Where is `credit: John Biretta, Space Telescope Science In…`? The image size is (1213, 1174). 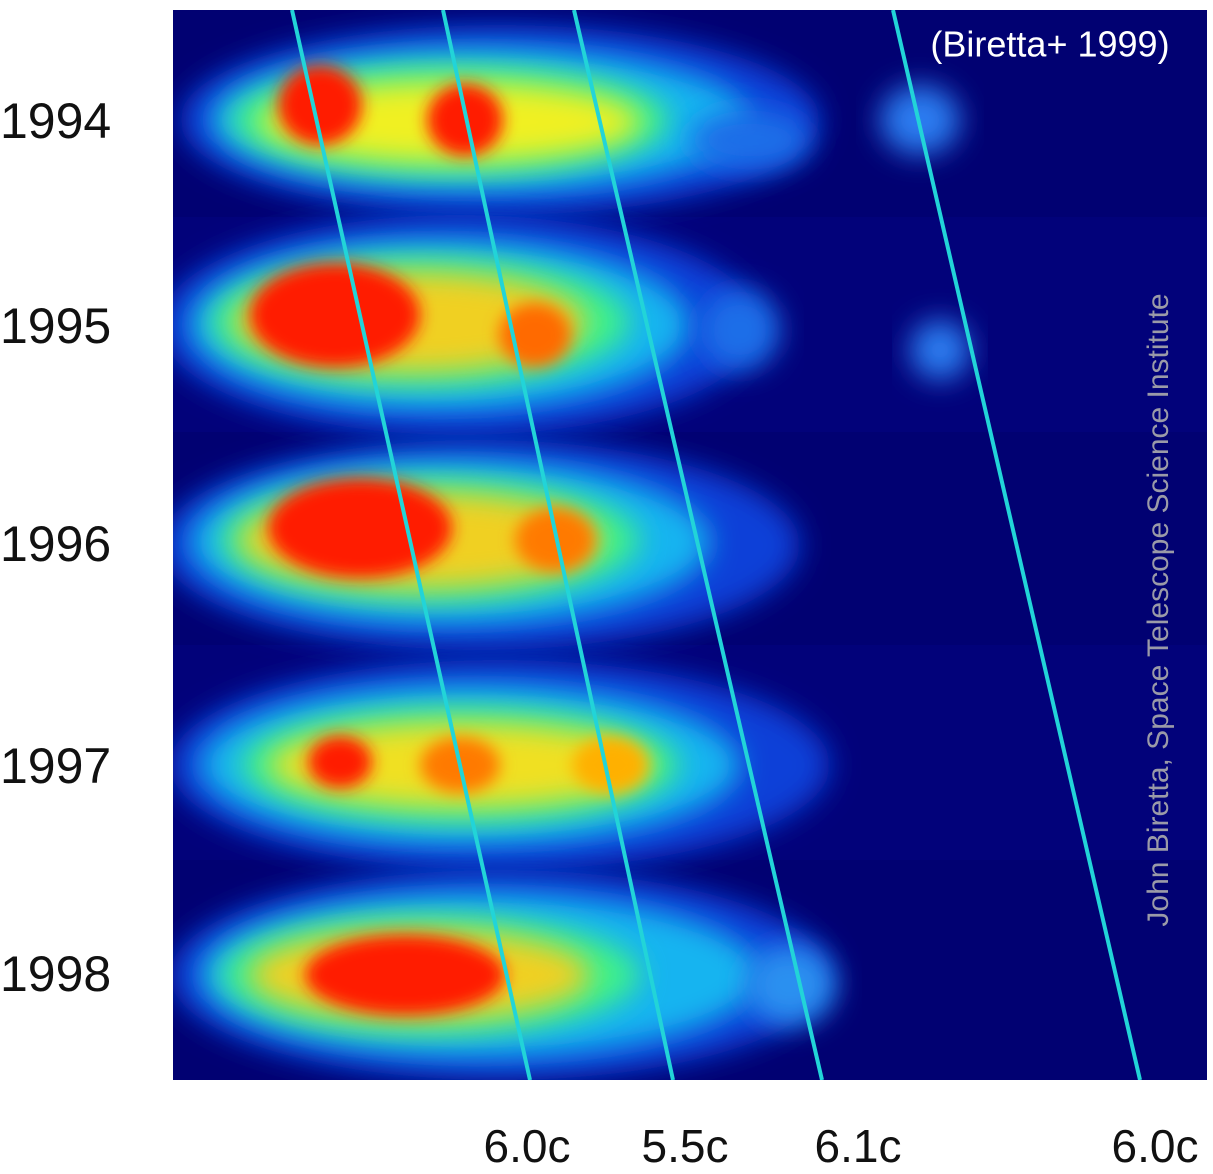 credit: John Biretta, Space Telescope Science In… is located at coordinates (1158, 609).